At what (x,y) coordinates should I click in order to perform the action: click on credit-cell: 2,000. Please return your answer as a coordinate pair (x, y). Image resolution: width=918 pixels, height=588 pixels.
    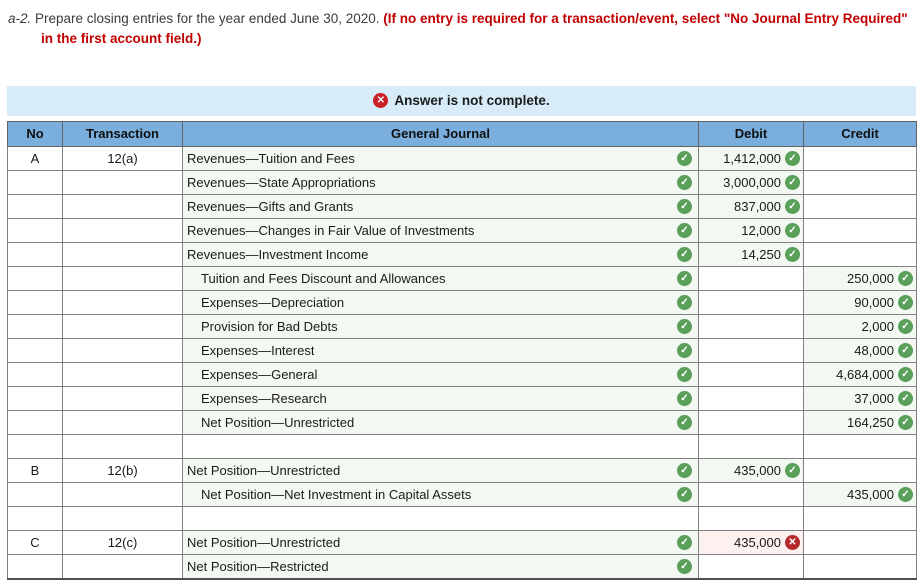
    Looking at the image, I should click on (860, 326).